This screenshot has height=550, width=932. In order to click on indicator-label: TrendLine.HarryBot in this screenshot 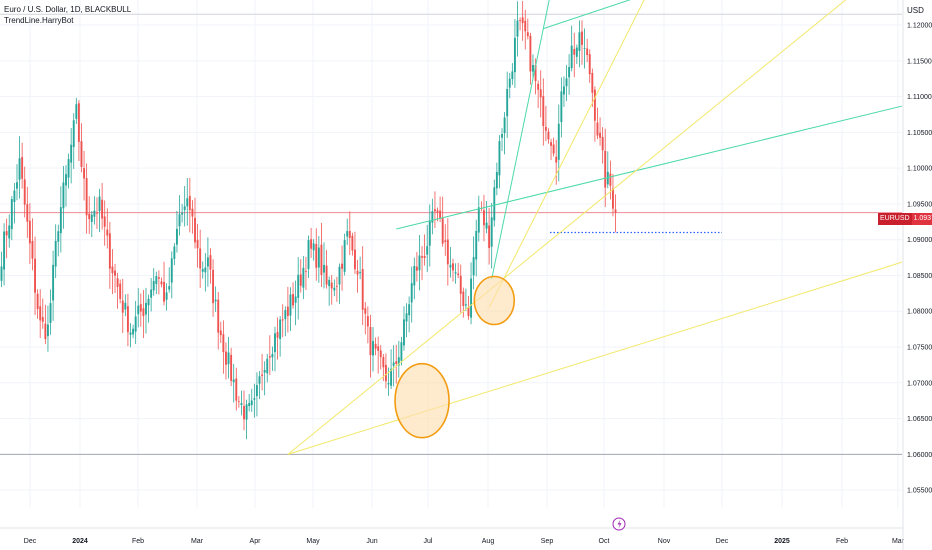, I will do `click(39, 20)`.